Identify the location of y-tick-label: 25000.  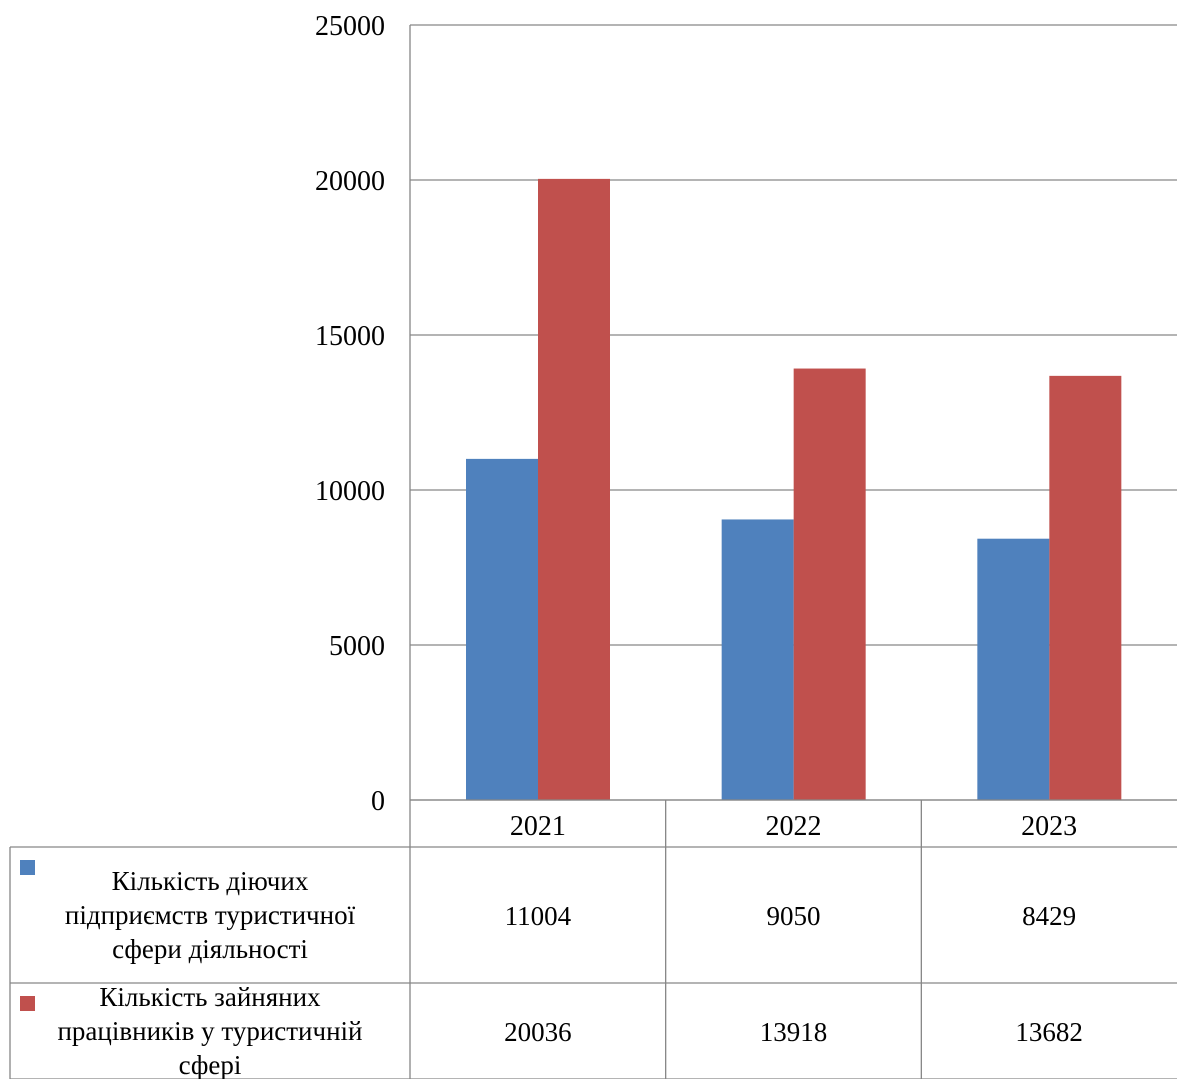
(350, 26).